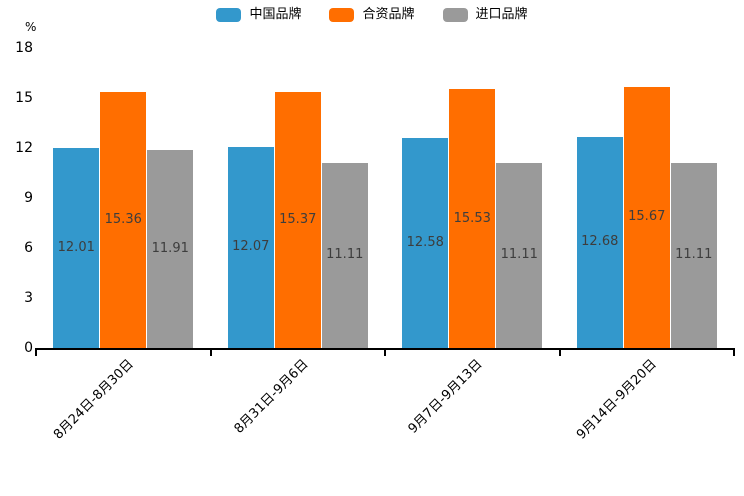 Image resolution: width=744 pixels, height=496 pixels. I want to click on bar-value-label: 12.07, so click(251, 247).